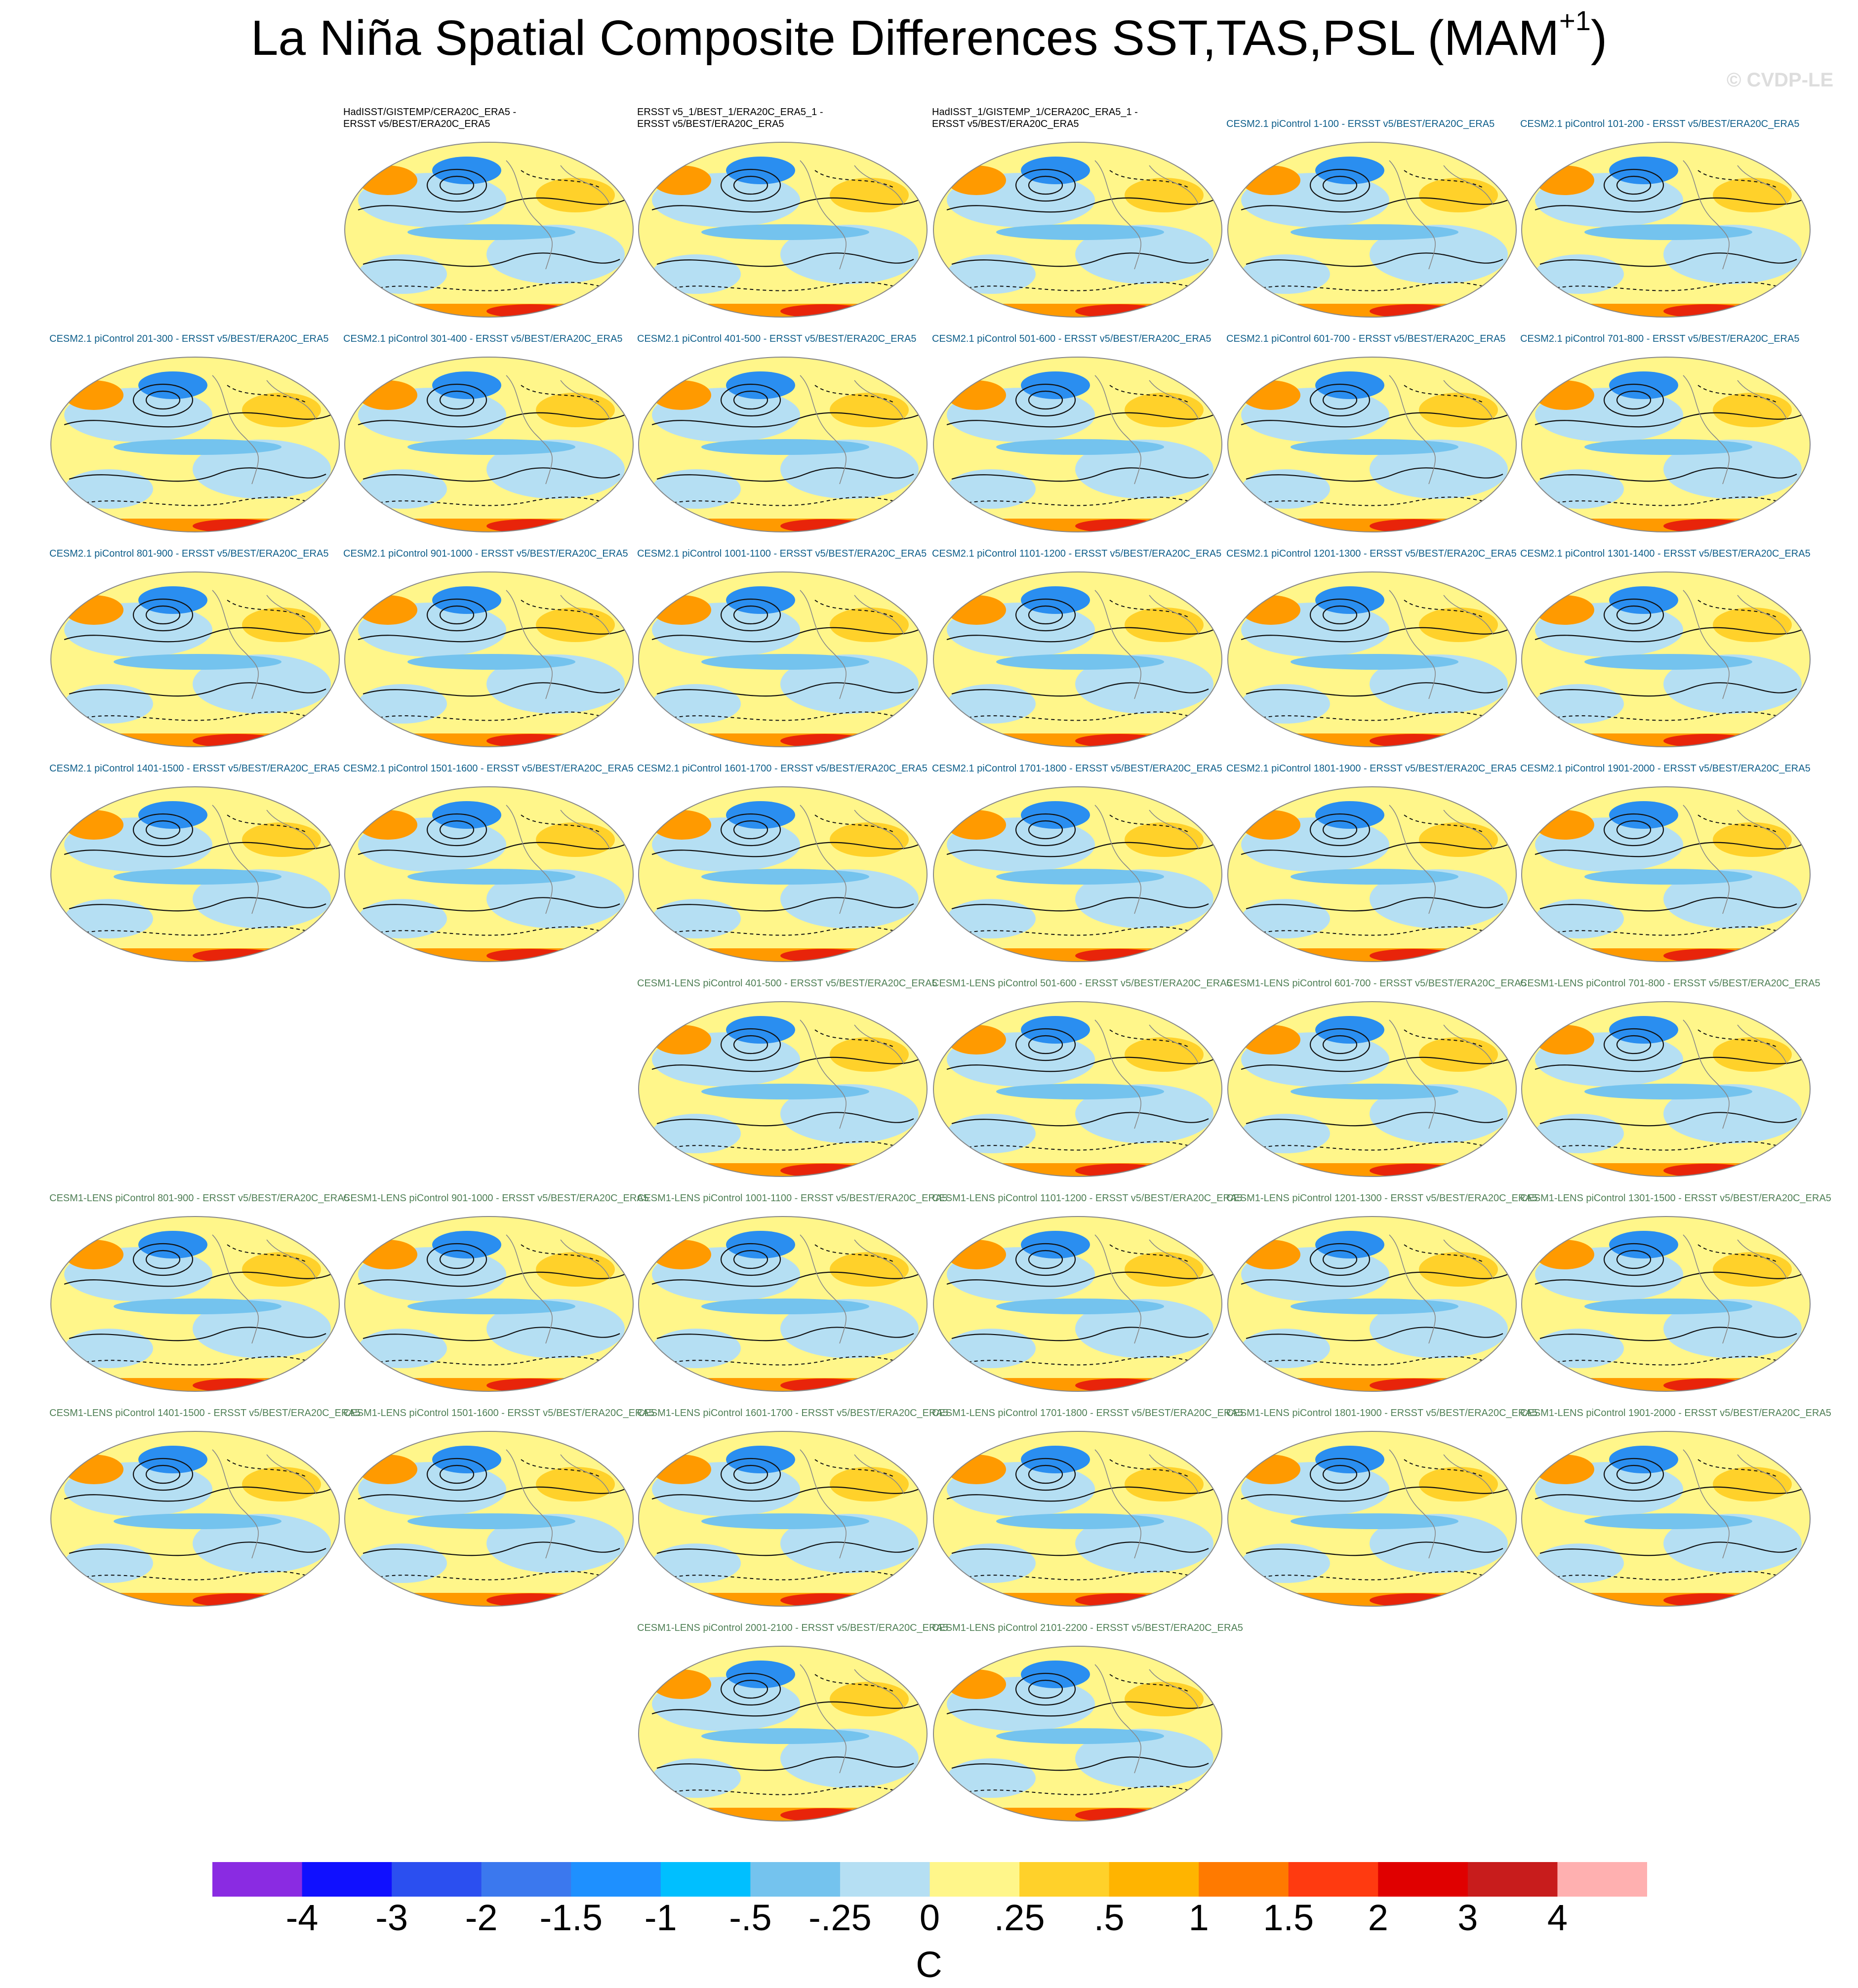 This screenshot has height=1988, width=1858. I want to click on watermark: © CVDP-LE, so click(1780, 80).